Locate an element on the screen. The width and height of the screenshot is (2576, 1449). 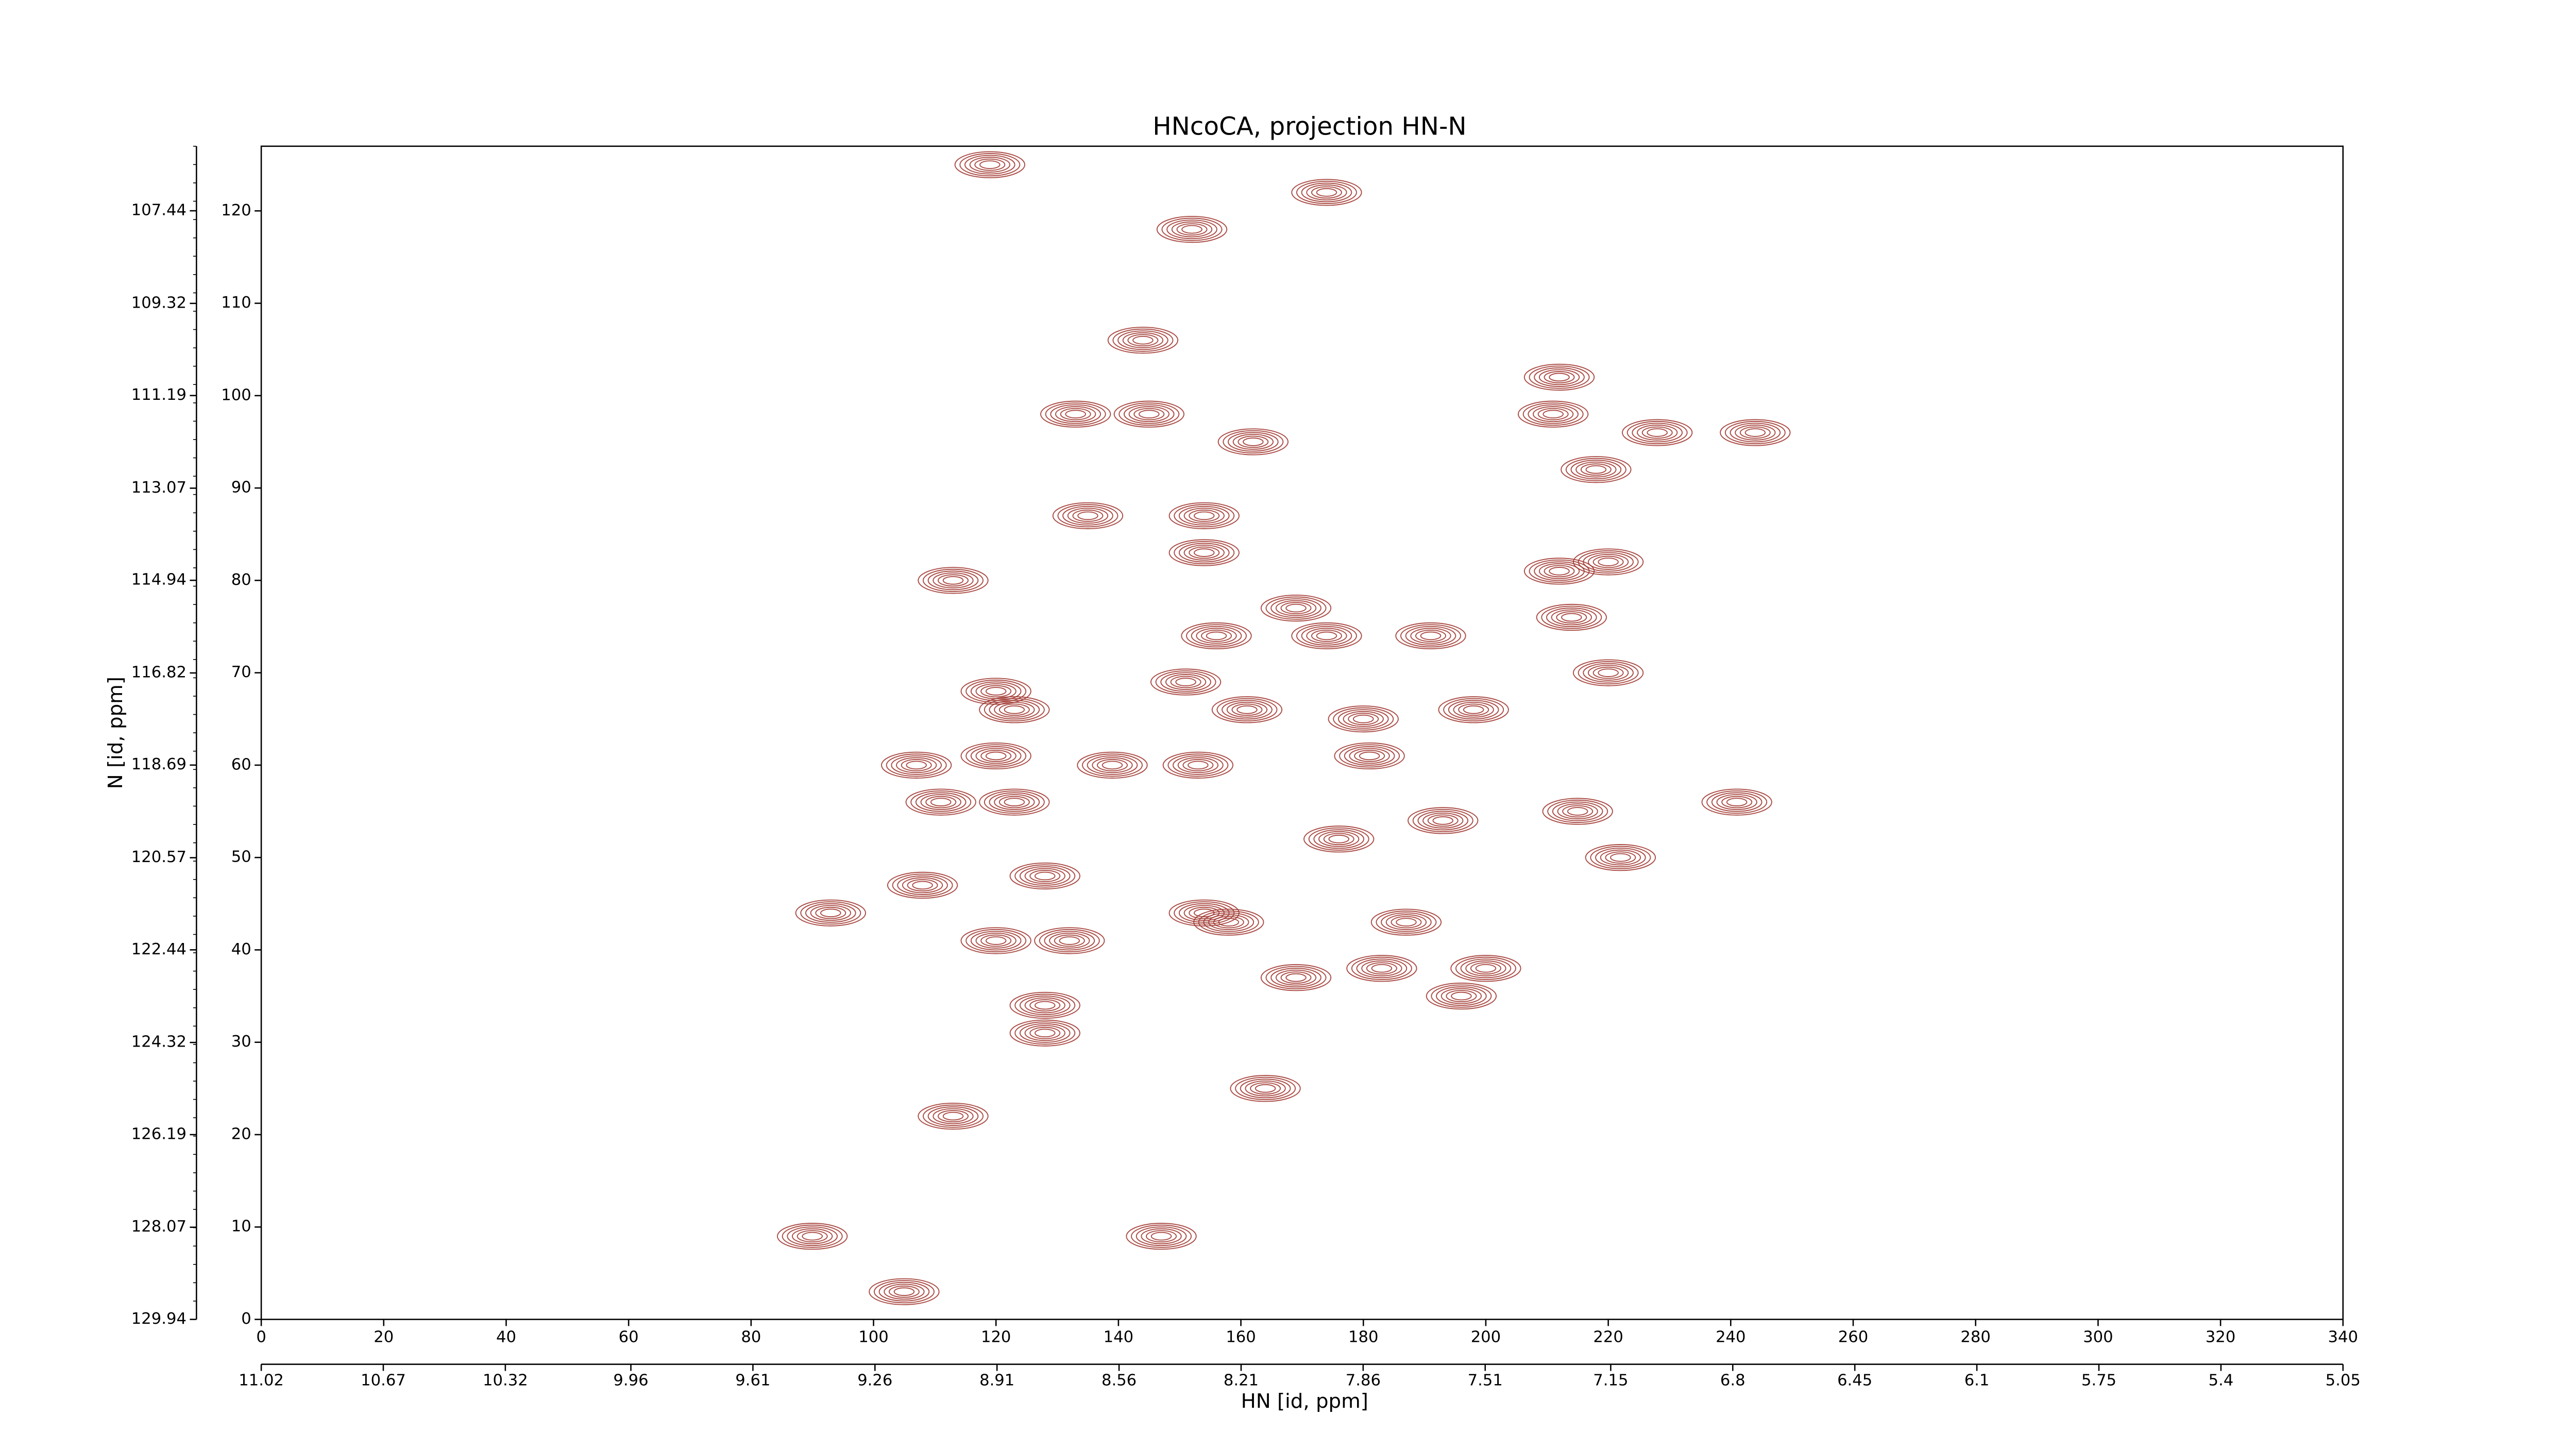
y-tick-label: 120 is located at coordinates (236, 210).